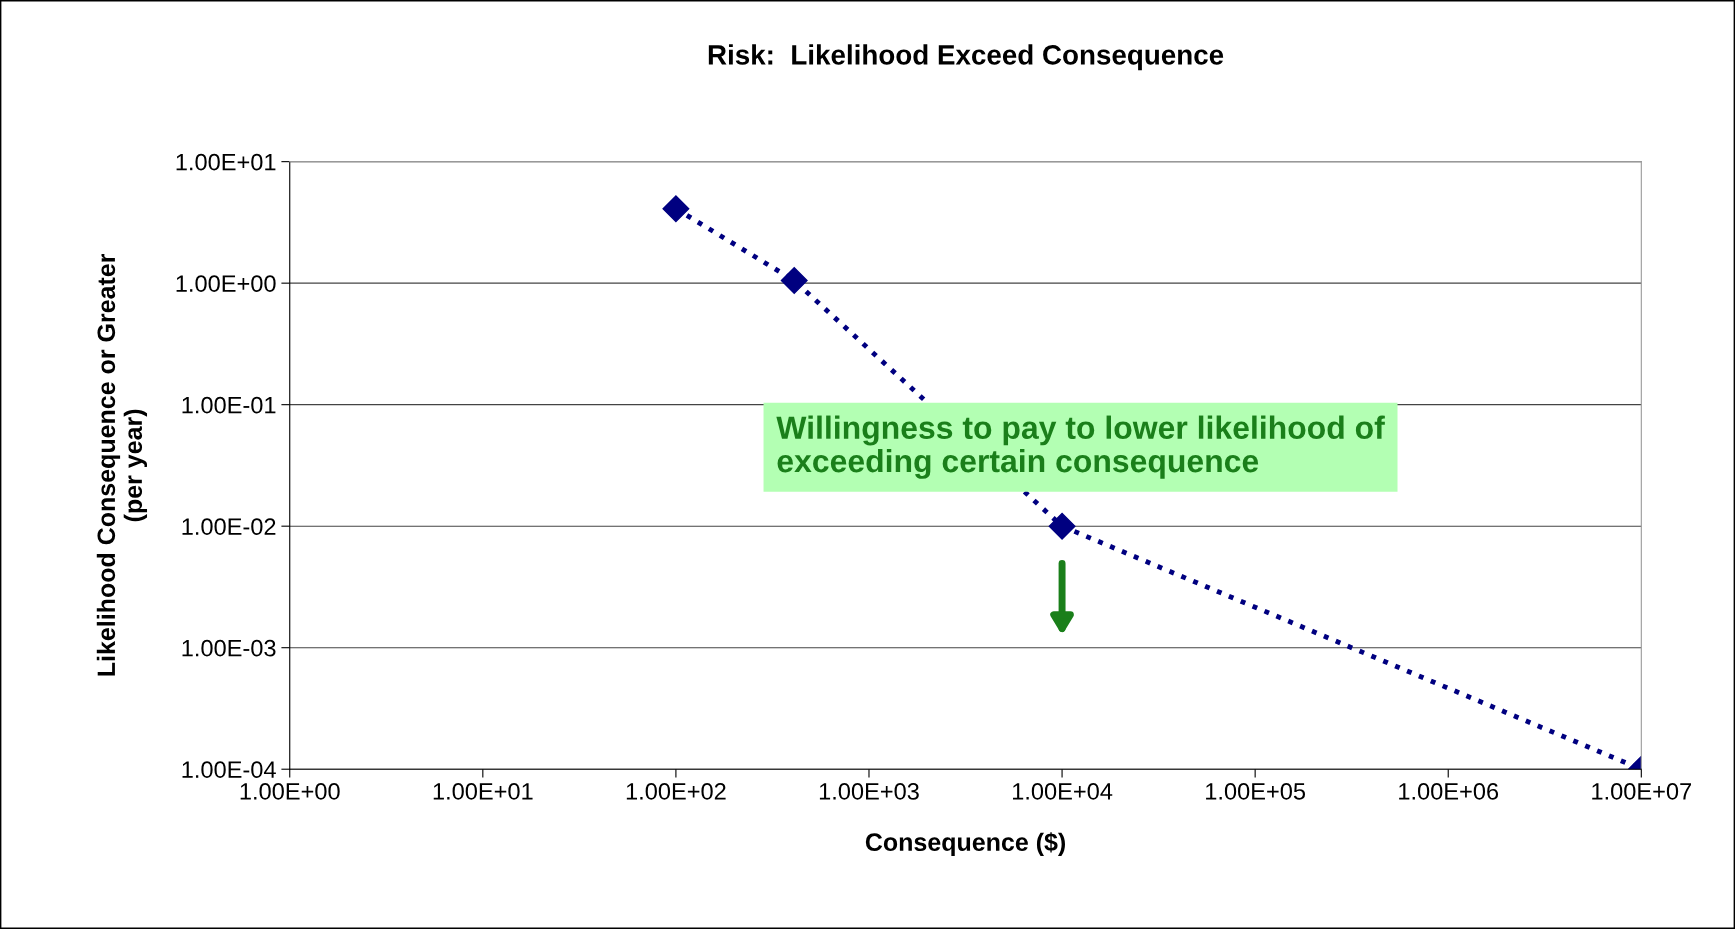  I want to click on x-tick-label: 1.00E+06, so click(1449, 791).